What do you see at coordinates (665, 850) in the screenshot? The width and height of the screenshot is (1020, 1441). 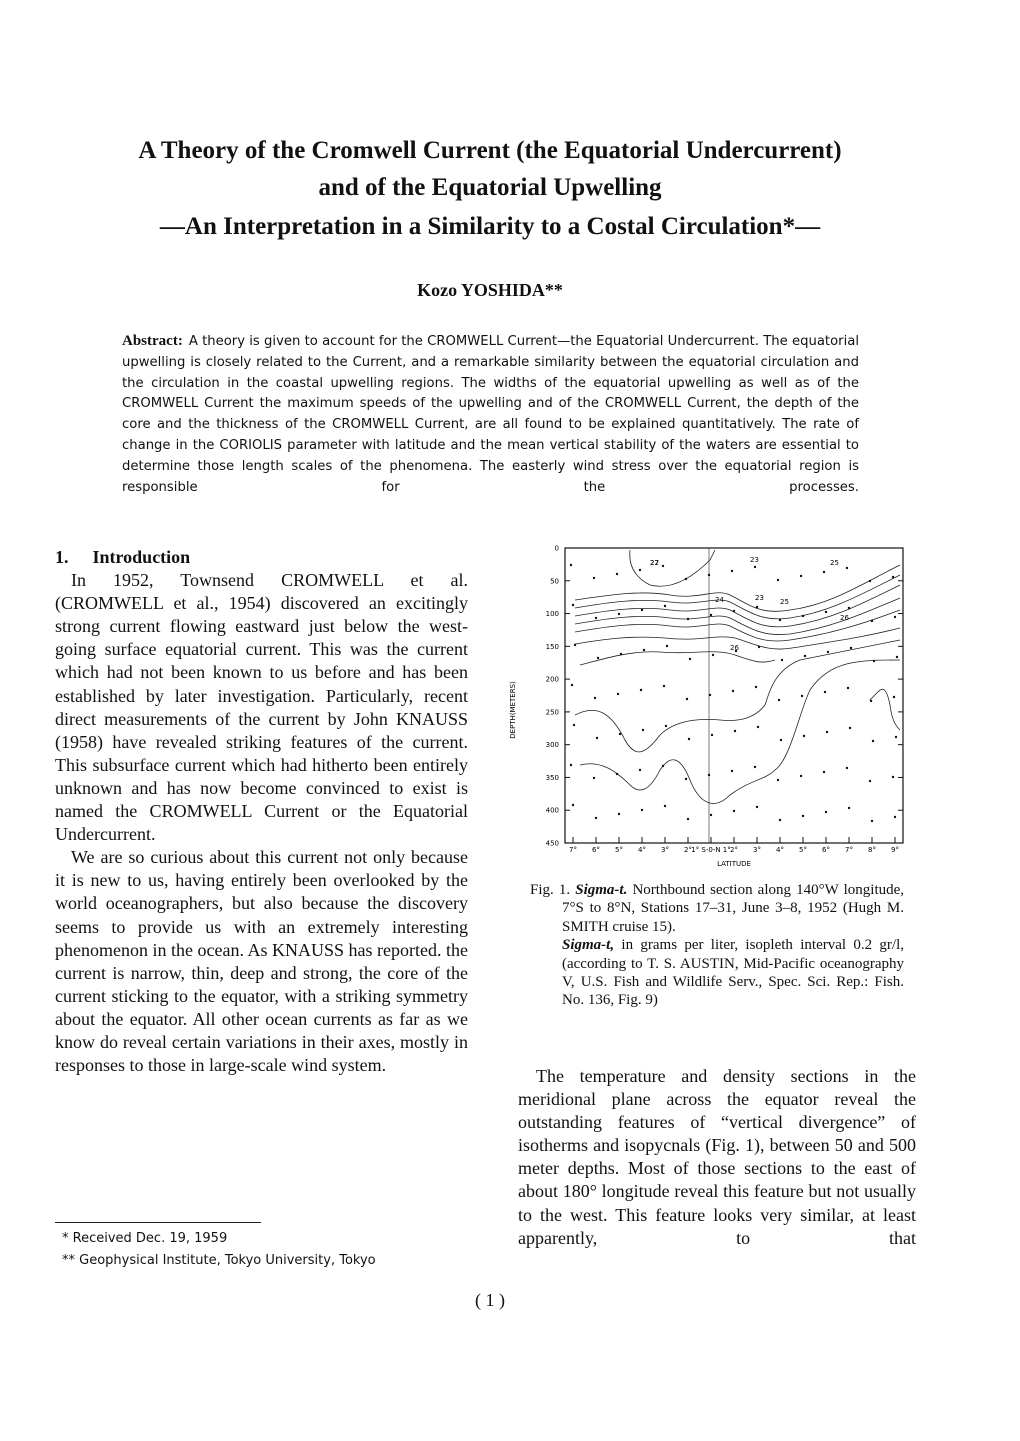 I see `x-tick-label: 3°` at bounding box center [665, 850].